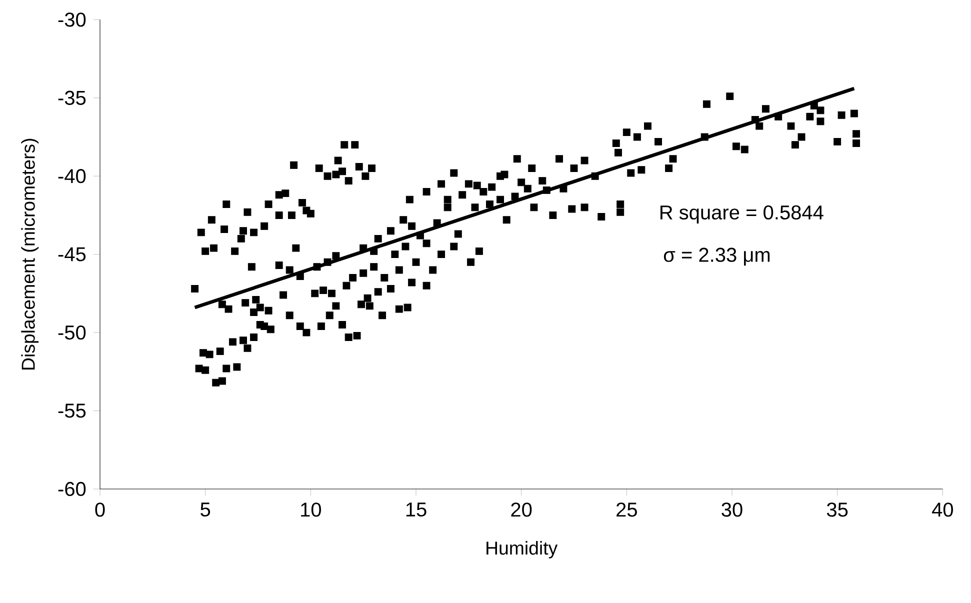 This screenshot has height=603, width=971. Describe the element at coordinates (732, 509) in the screenshot. I see `x-tick-label: 30` at that location.